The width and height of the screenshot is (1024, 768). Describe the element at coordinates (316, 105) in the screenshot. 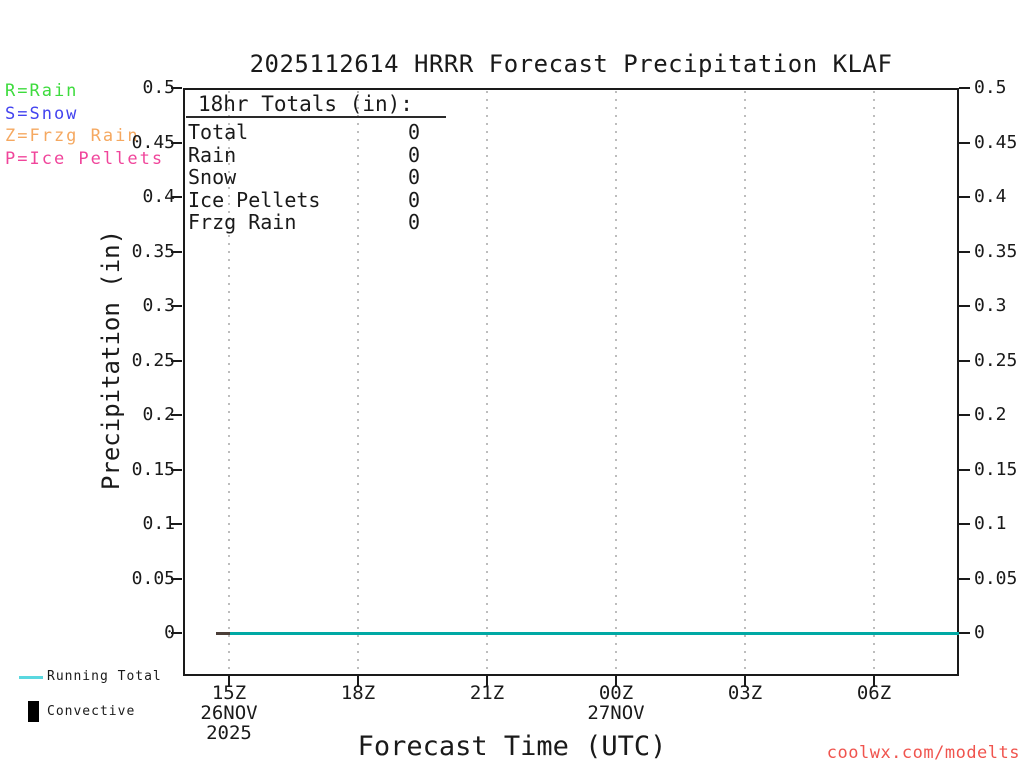

I see `totals-panel-header: 18hr Totals (in):` at that location.